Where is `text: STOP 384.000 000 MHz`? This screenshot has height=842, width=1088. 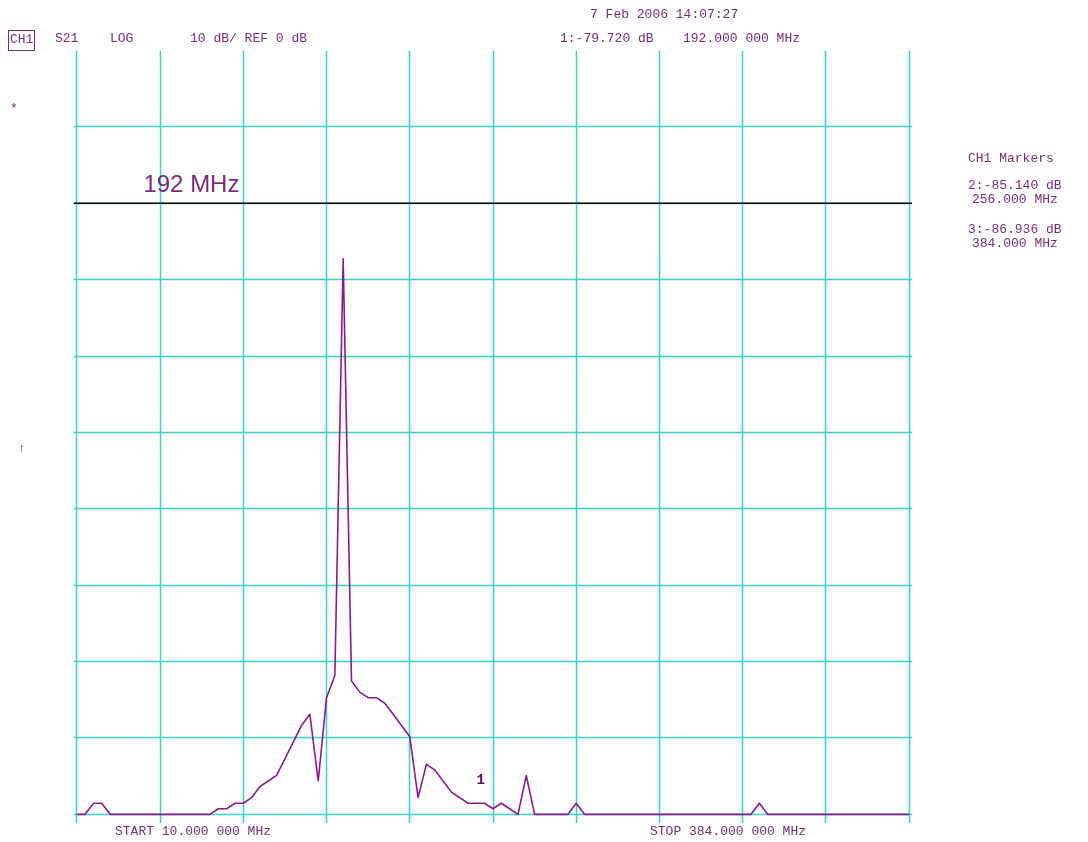
text: STOP 384.000 000 MHz is located at coordinates (728, 832).